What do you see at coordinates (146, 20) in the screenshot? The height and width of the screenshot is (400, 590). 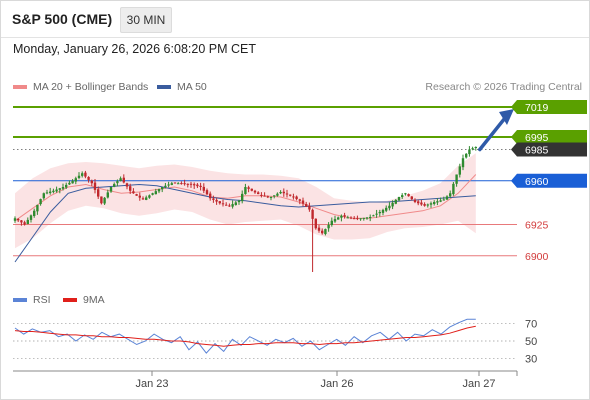 I see `timeframe-button: 30 MIN` at bounding box center [146, 20].